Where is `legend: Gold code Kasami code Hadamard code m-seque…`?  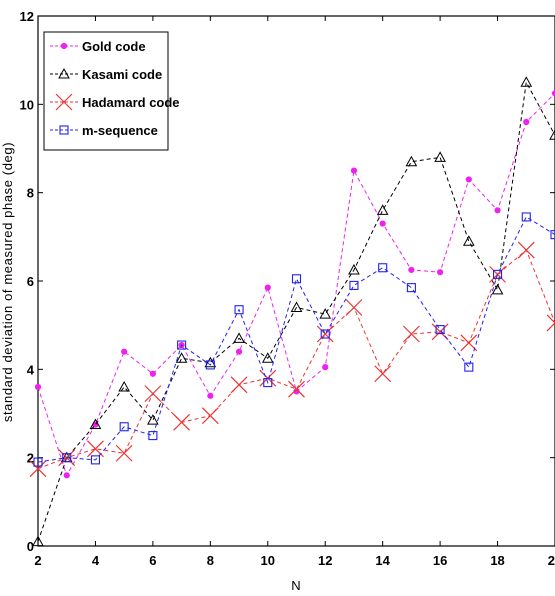 legend: Gold code Kasami code Hadamard code m-seque… is located at coordinates (111, 91).